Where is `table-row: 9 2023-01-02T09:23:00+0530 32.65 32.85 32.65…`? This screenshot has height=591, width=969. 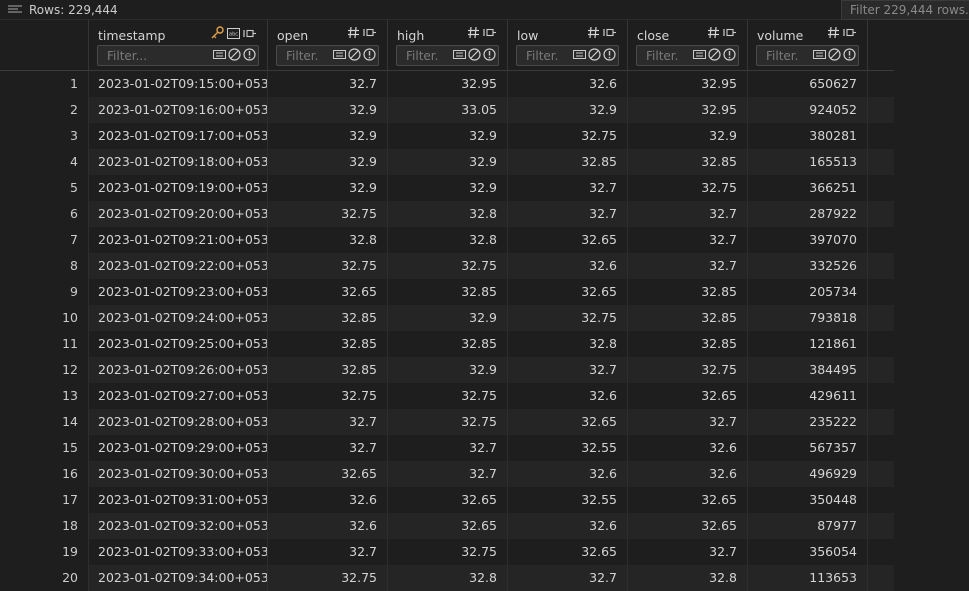
table-row: 9 2023-01-02T09:23:00+0530 32.65 32.85 32.65… is located at coordinates (447, 292).